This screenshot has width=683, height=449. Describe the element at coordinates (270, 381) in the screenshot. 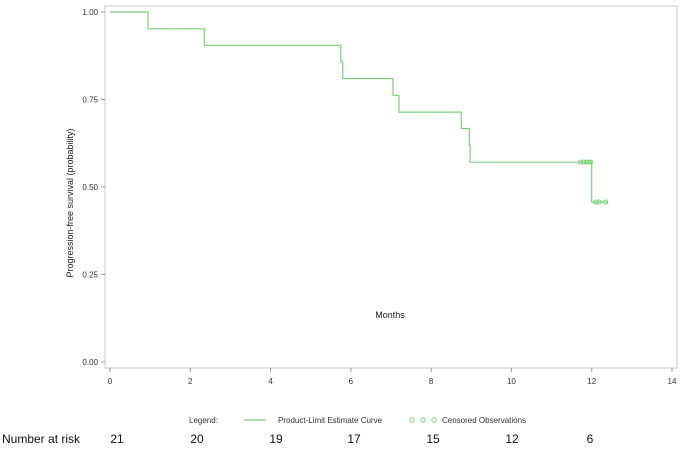

I see `x-tick-label: 4` at that location.